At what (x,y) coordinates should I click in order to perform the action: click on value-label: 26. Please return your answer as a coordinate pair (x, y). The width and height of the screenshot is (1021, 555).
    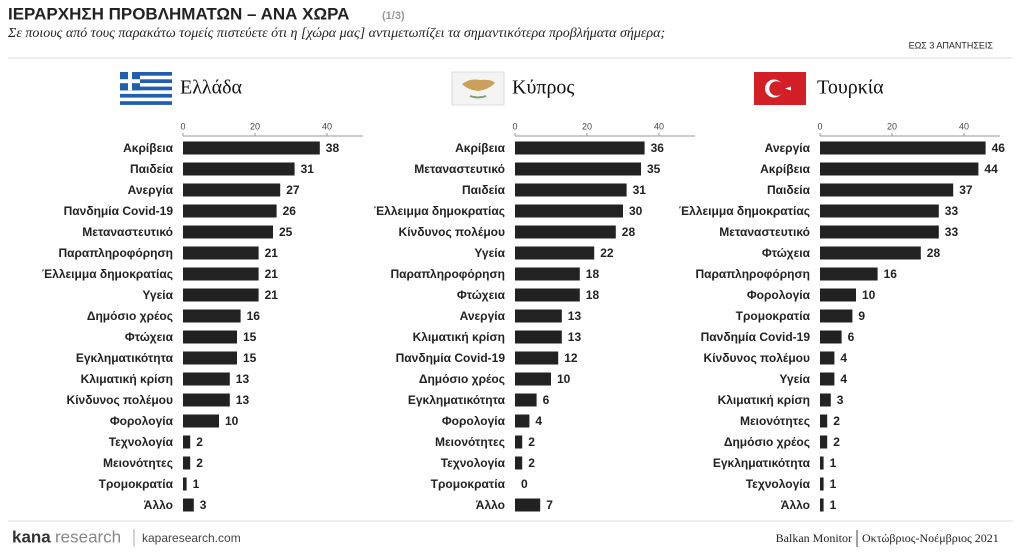
    Looking at the image, I should click on (290, 211).